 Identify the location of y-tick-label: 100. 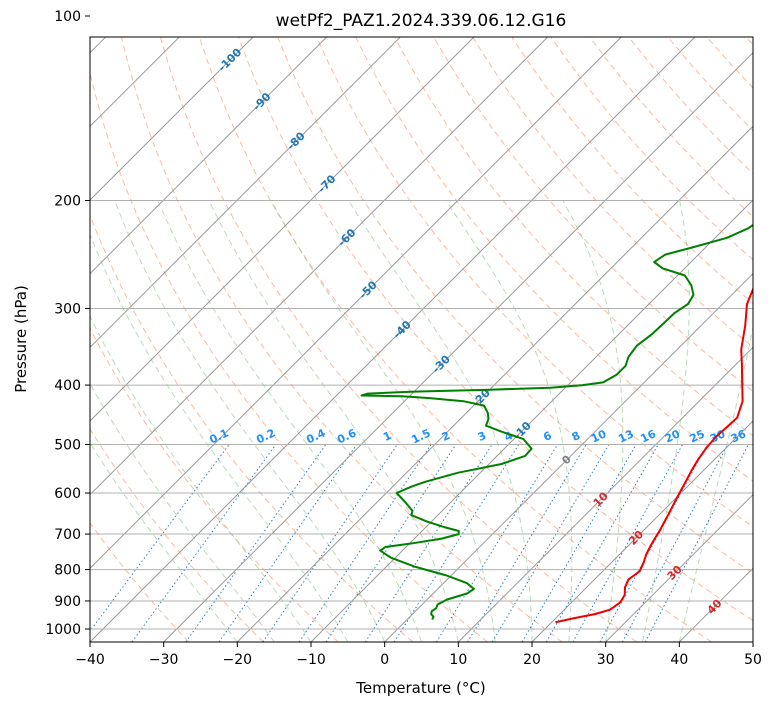
(67, 17).